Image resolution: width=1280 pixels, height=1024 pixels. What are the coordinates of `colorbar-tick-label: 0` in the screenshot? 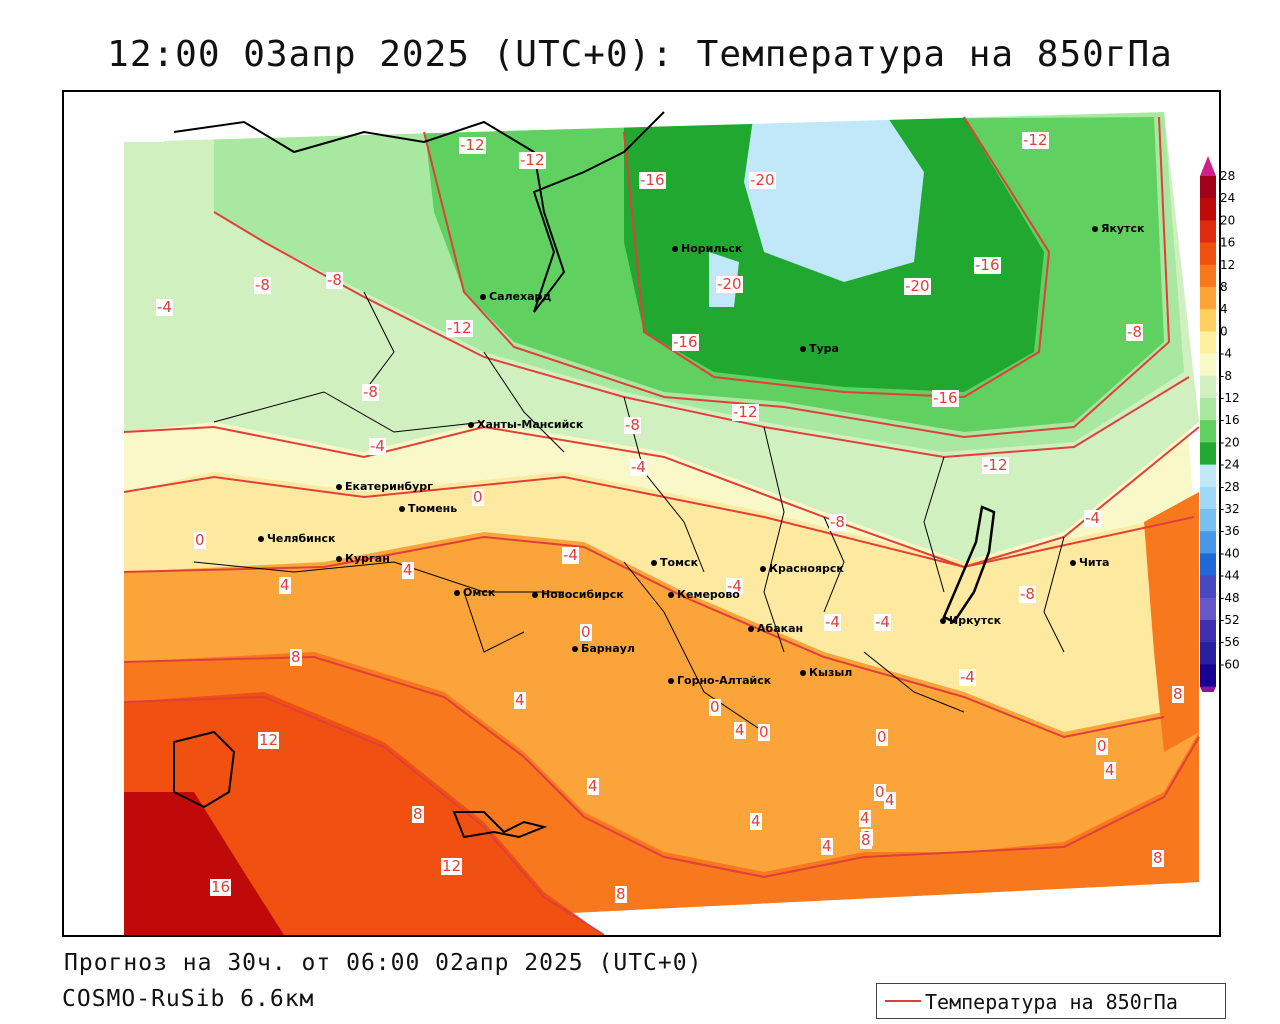 It's located at (1224, 331).